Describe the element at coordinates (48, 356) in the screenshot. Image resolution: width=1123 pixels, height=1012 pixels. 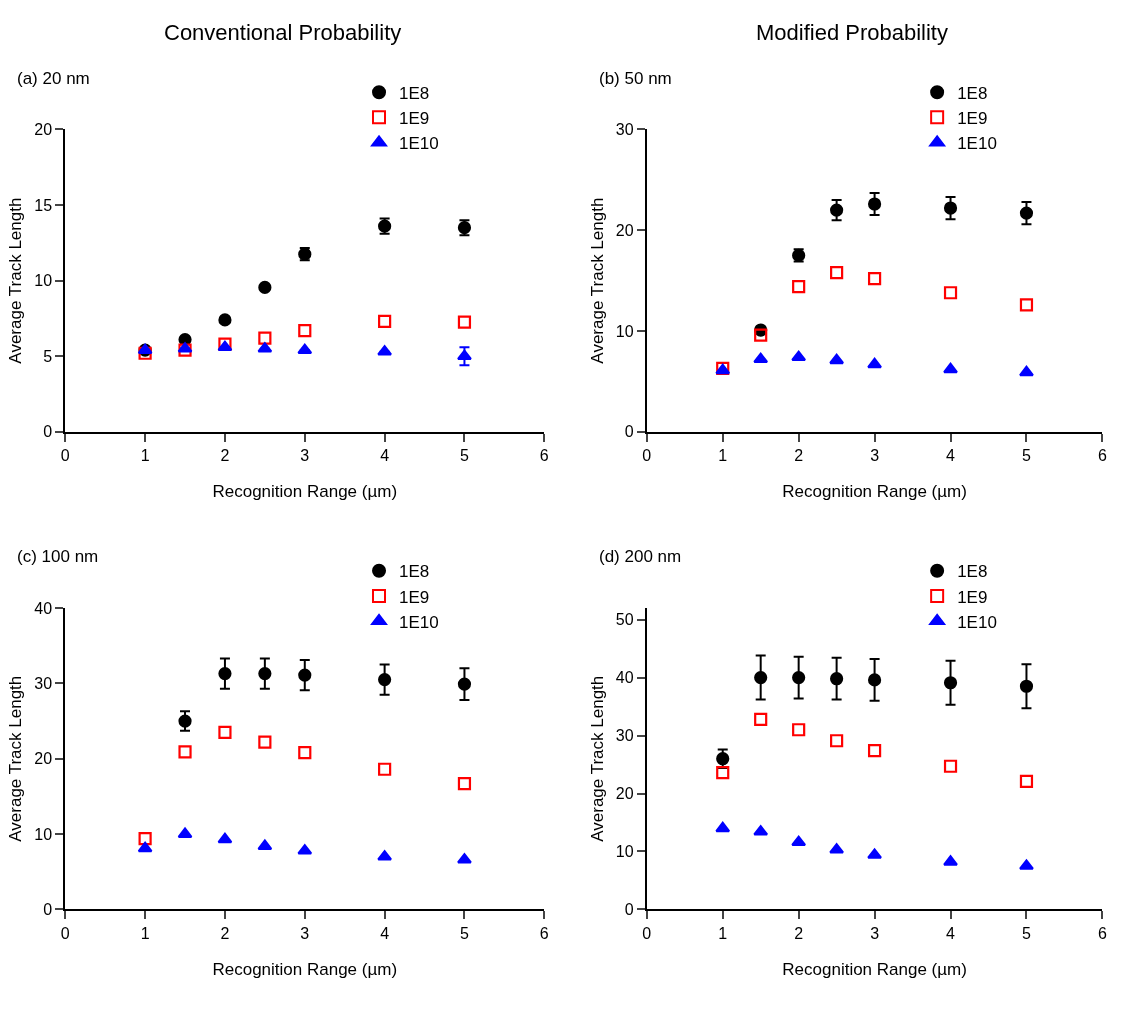
I see `y-tick-label: 5` at that location.